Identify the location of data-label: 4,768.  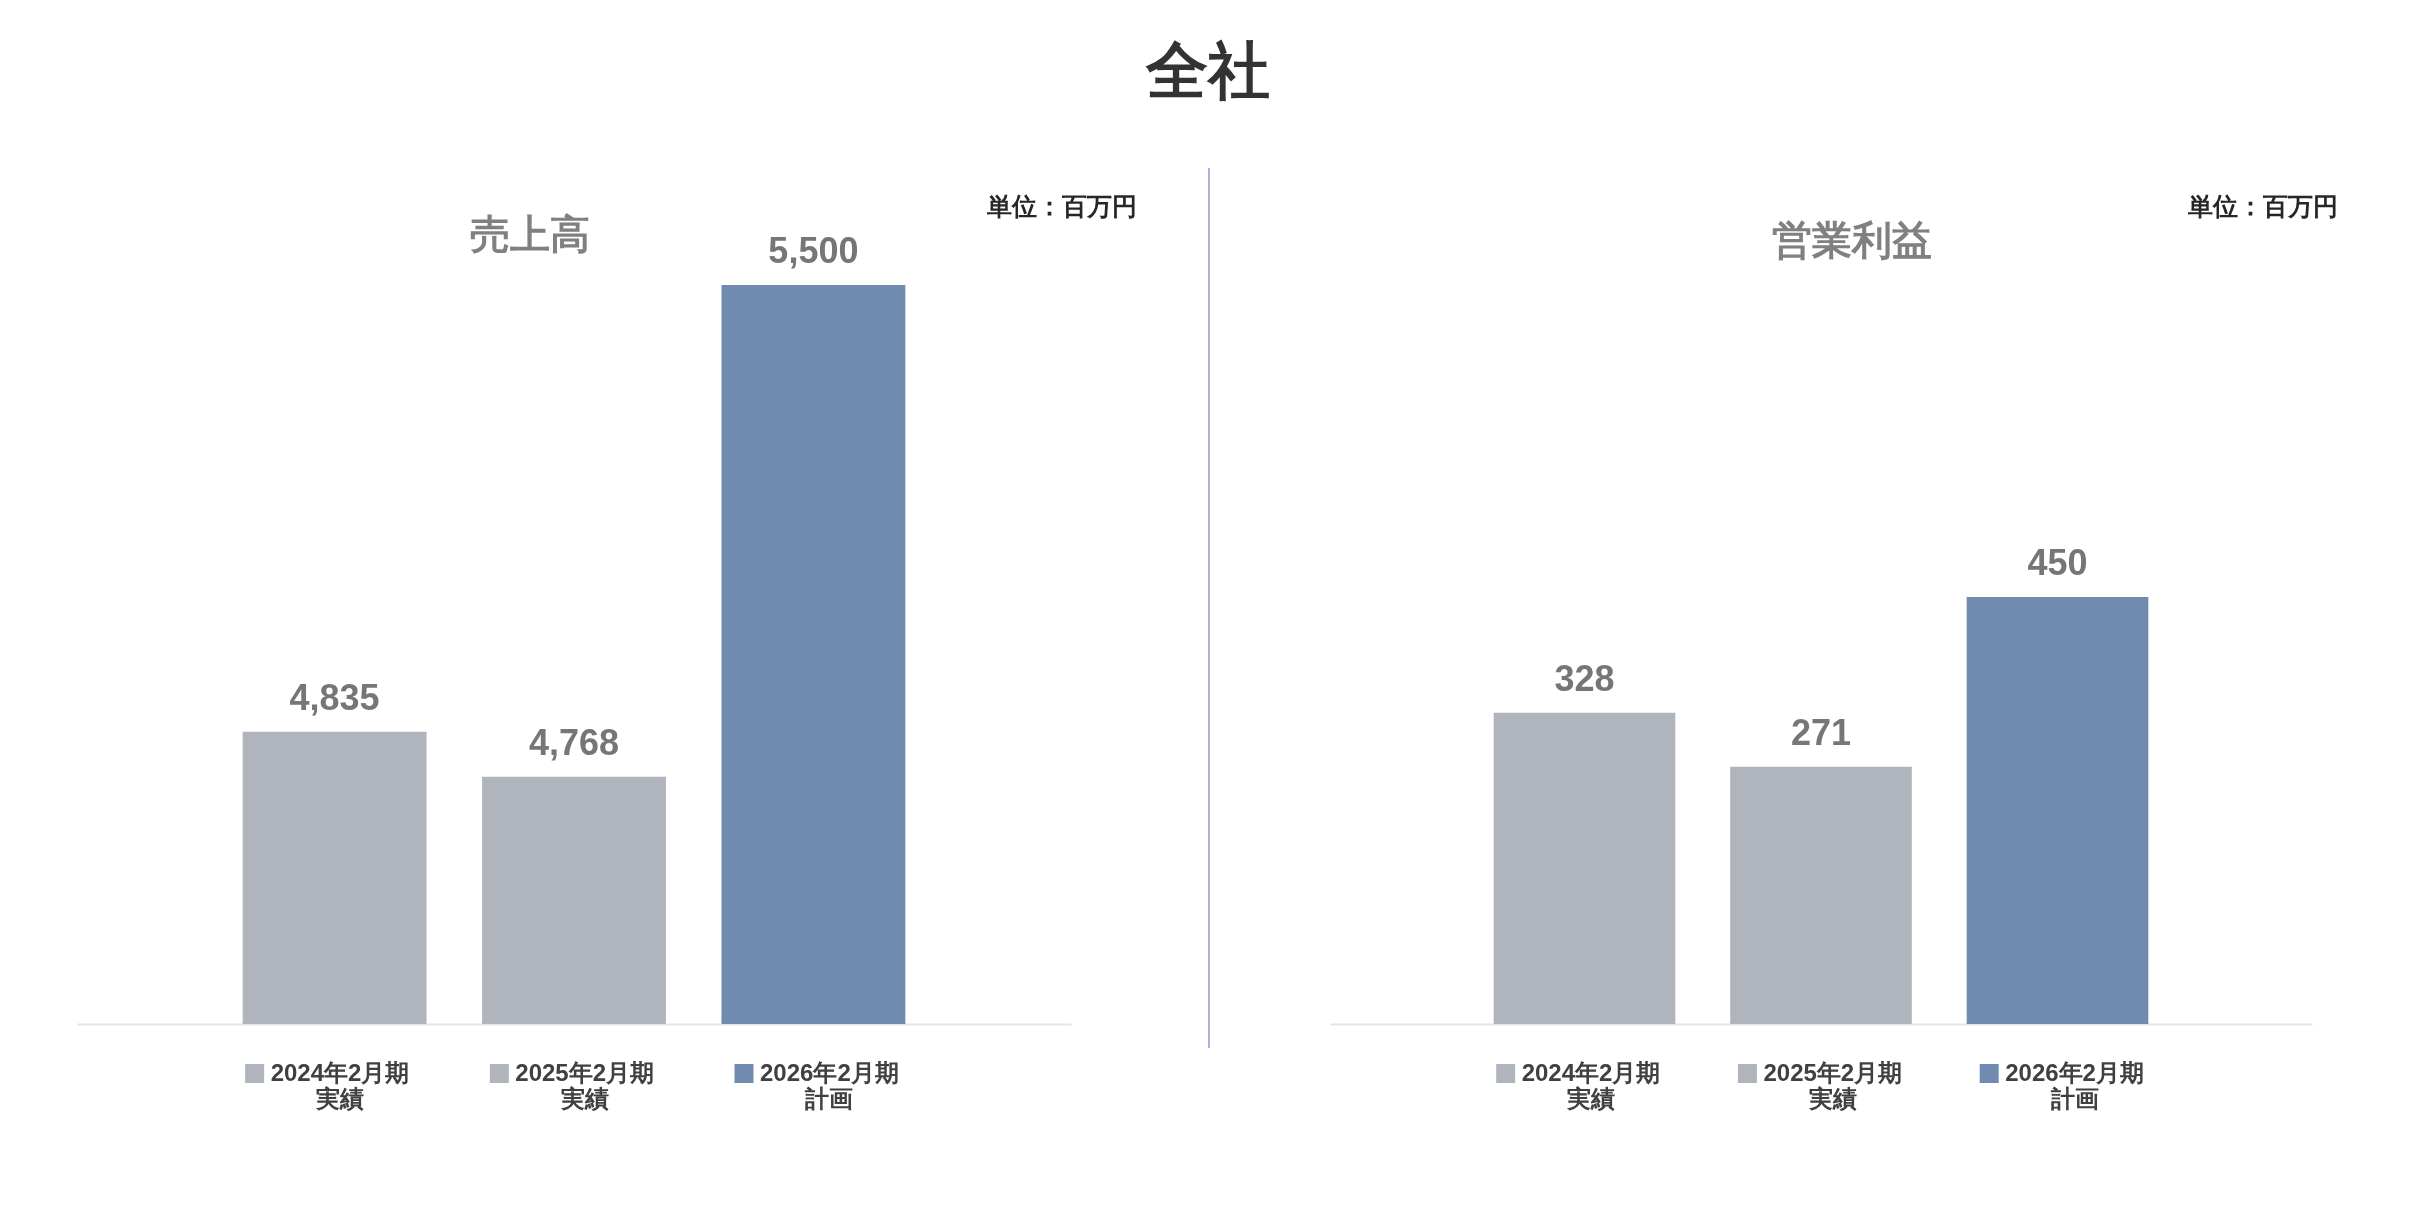
(574, 742).